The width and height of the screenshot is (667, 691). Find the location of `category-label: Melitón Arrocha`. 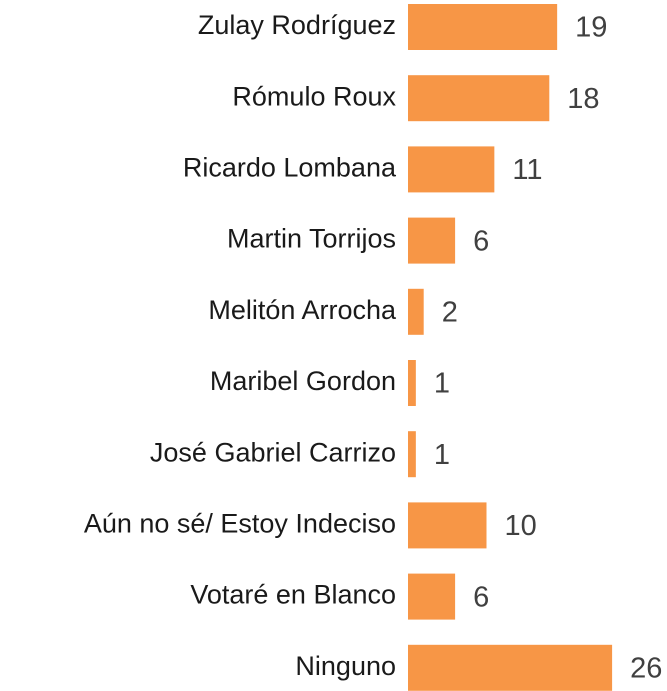

category-label: Melitón Arrocha is located at coordinates (302, 310).